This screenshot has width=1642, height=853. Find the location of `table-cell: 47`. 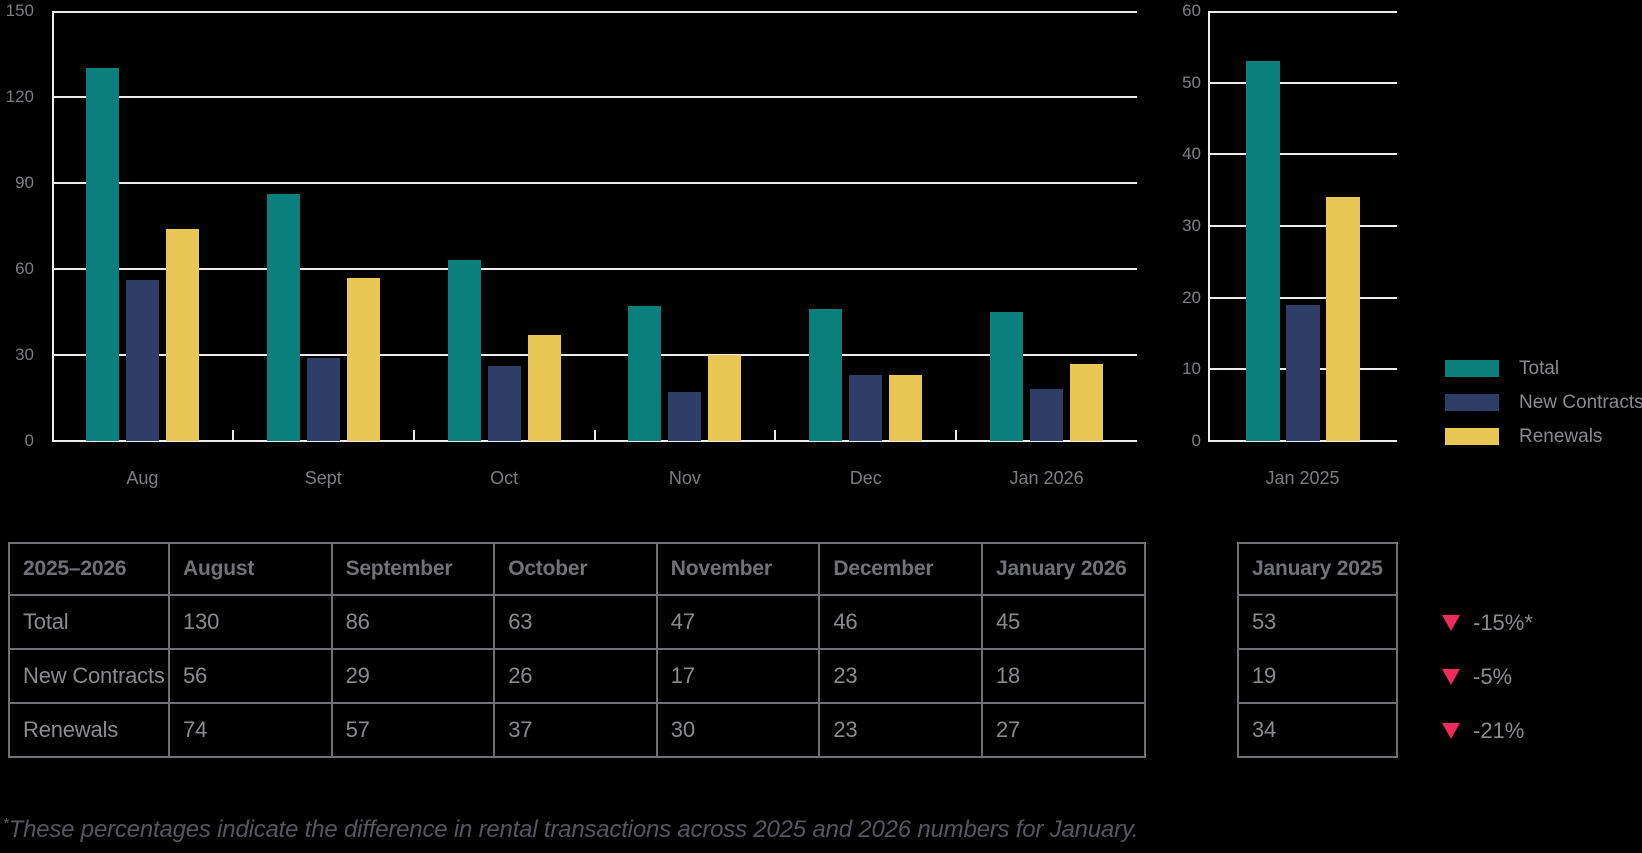

table-cell: 47 is located at coordinates (738, 622).